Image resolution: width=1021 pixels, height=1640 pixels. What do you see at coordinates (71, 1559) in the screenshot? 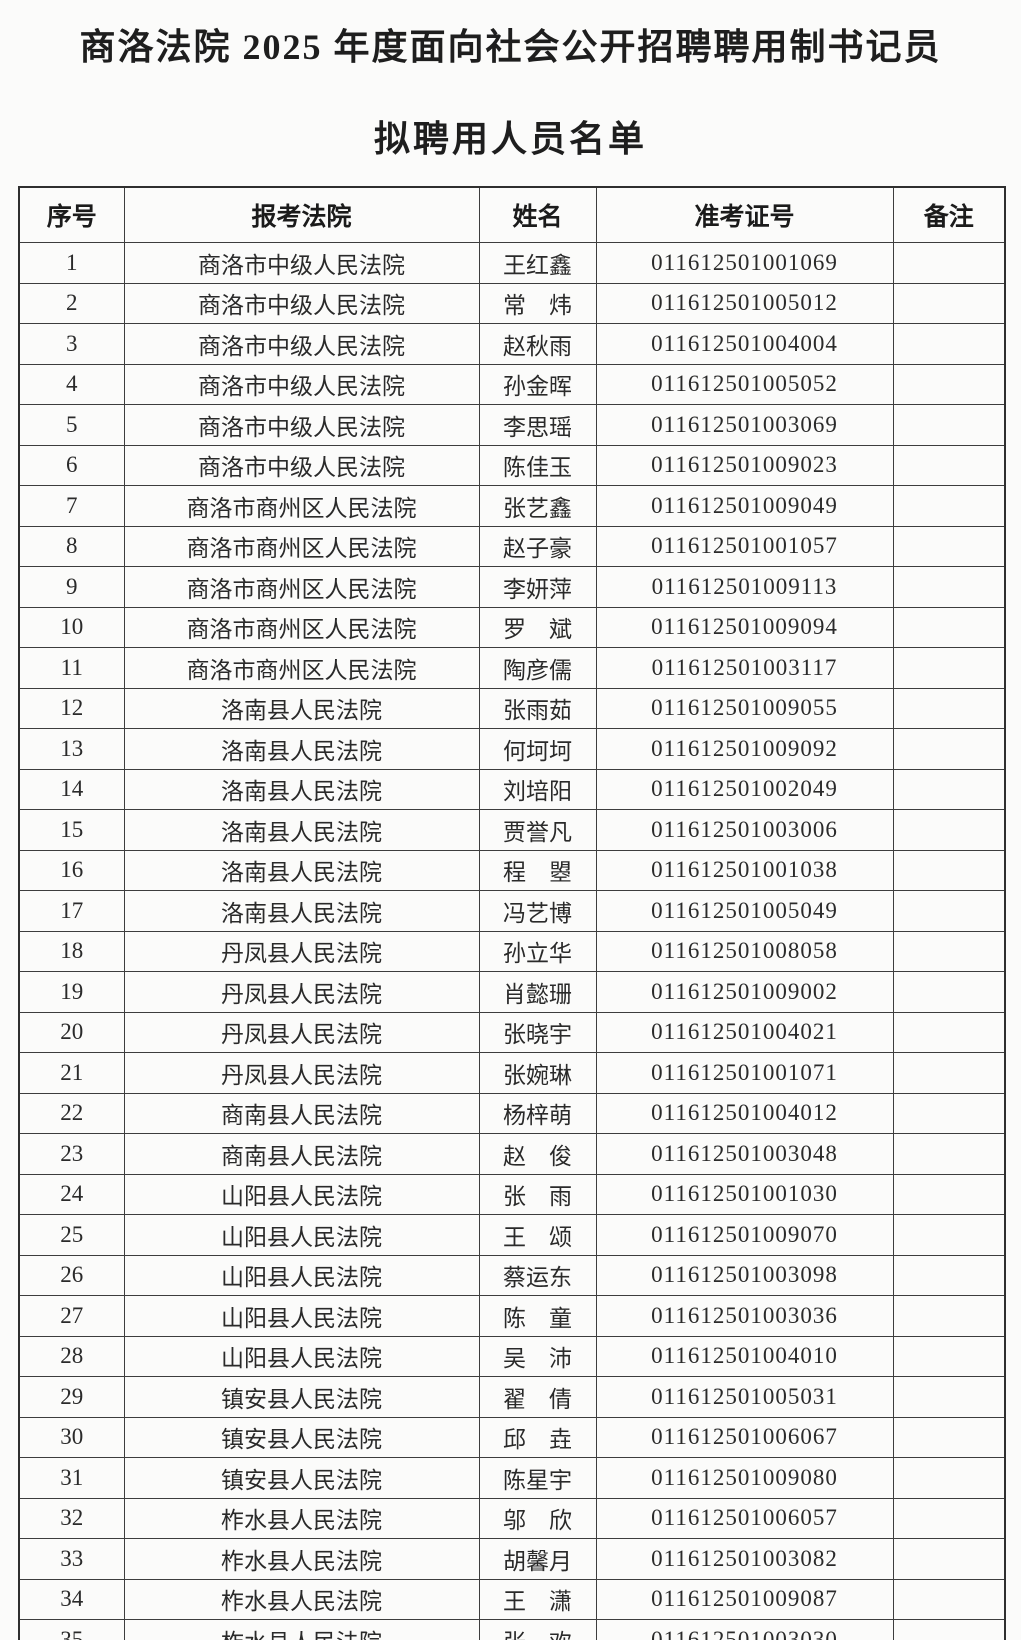
I see `cell-serial-number: 33` at bounding box center [71, 1559].